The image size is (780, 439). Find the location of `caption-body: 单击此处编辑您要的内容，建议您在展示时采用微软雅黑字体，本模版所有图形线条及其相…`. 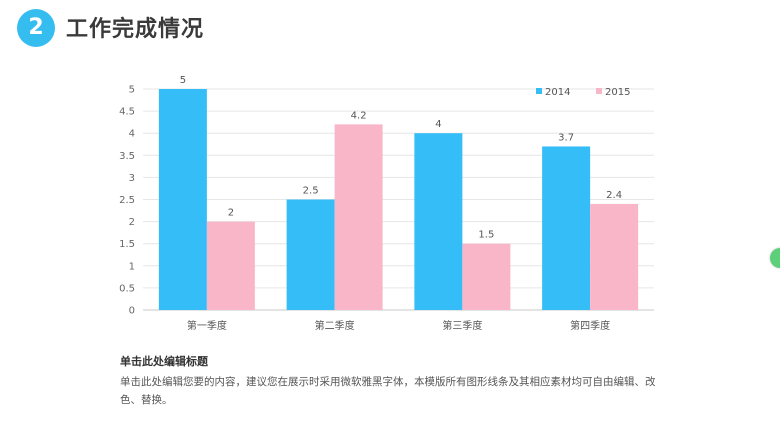

caption-body: 单击此处编辑您要的内容，建议您在展示时采用微软雅黑字体，本模版所有图形线条及其相… is located at coordinates (388, 391).